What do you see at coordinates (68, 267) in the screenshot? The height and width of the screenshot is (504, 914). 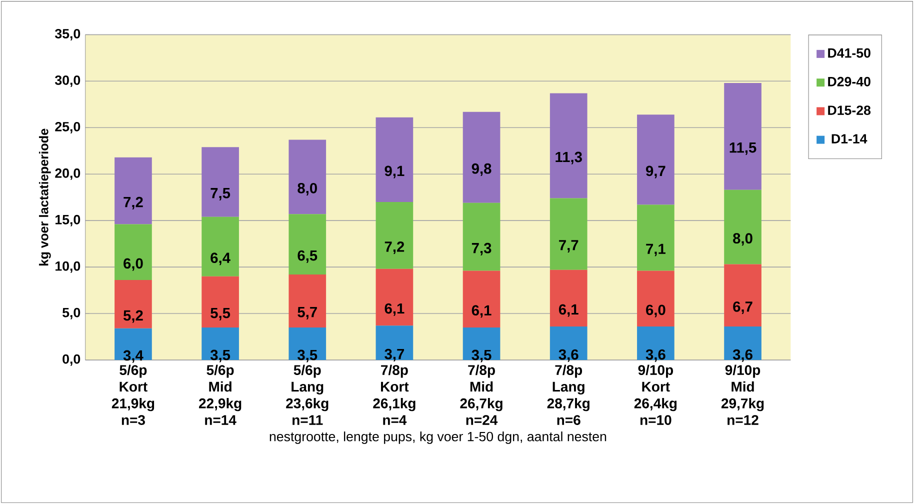 I see `y-tick-label: 10,0` at bounding box center [68, 267].